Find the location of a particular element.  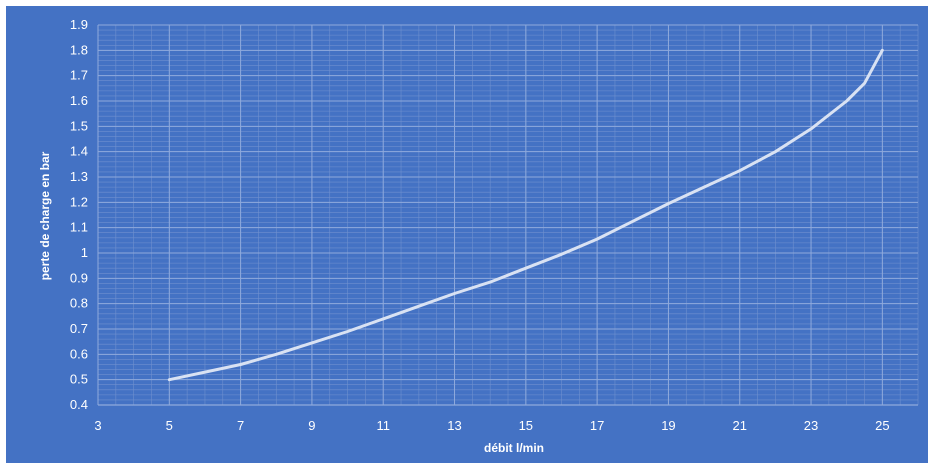

x-tick-label: 13 is located at coordinates (454, 425).